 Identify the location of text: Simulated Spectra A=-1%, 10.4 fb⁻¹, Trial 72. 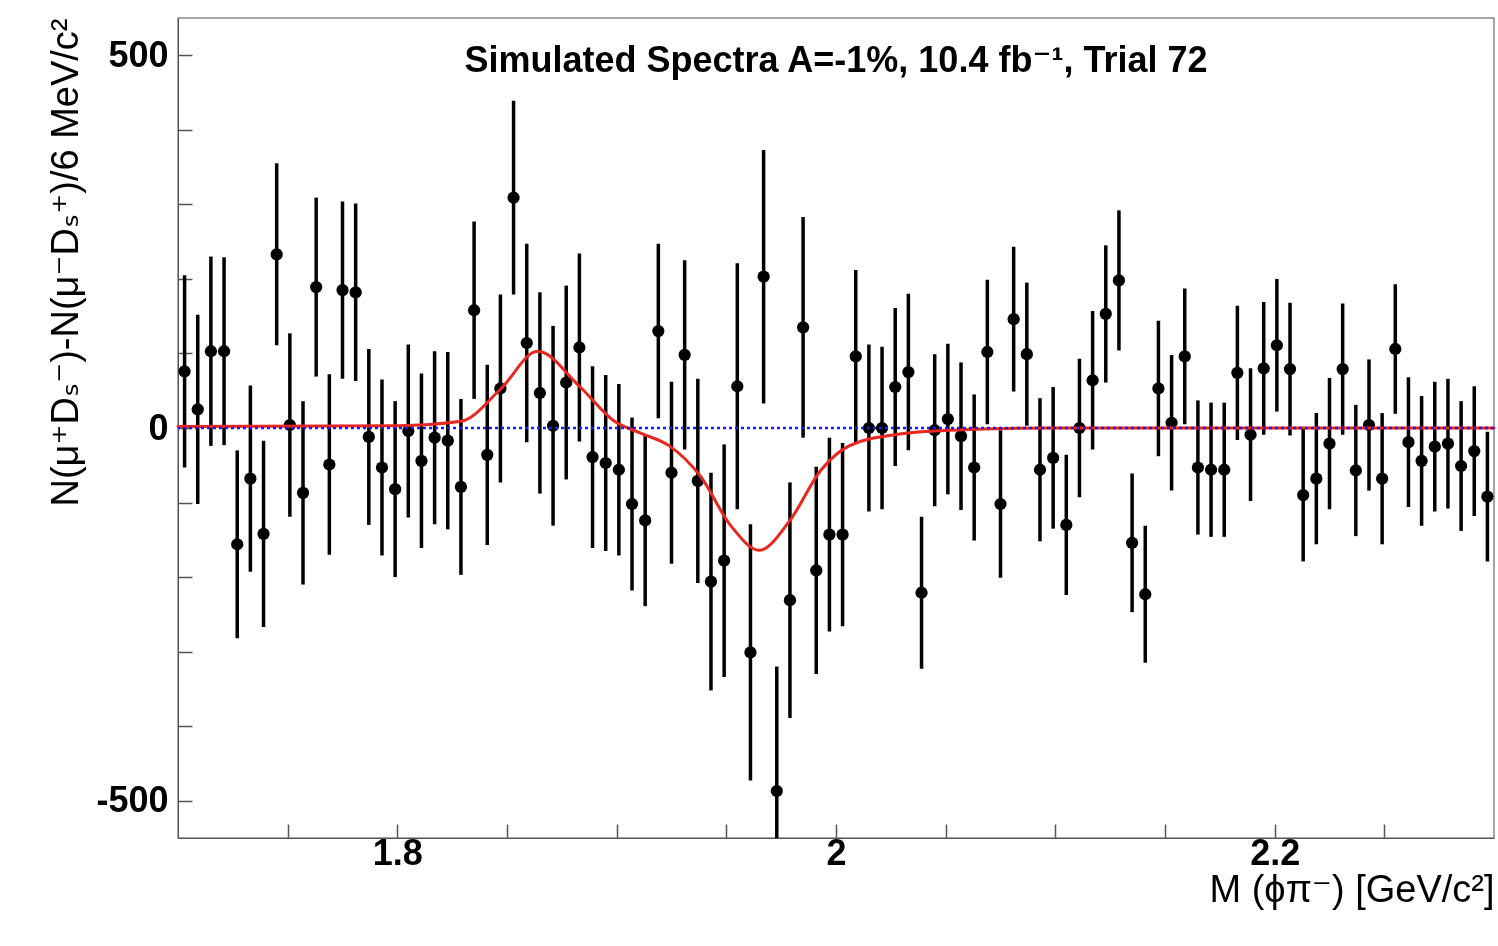
(836, 59).